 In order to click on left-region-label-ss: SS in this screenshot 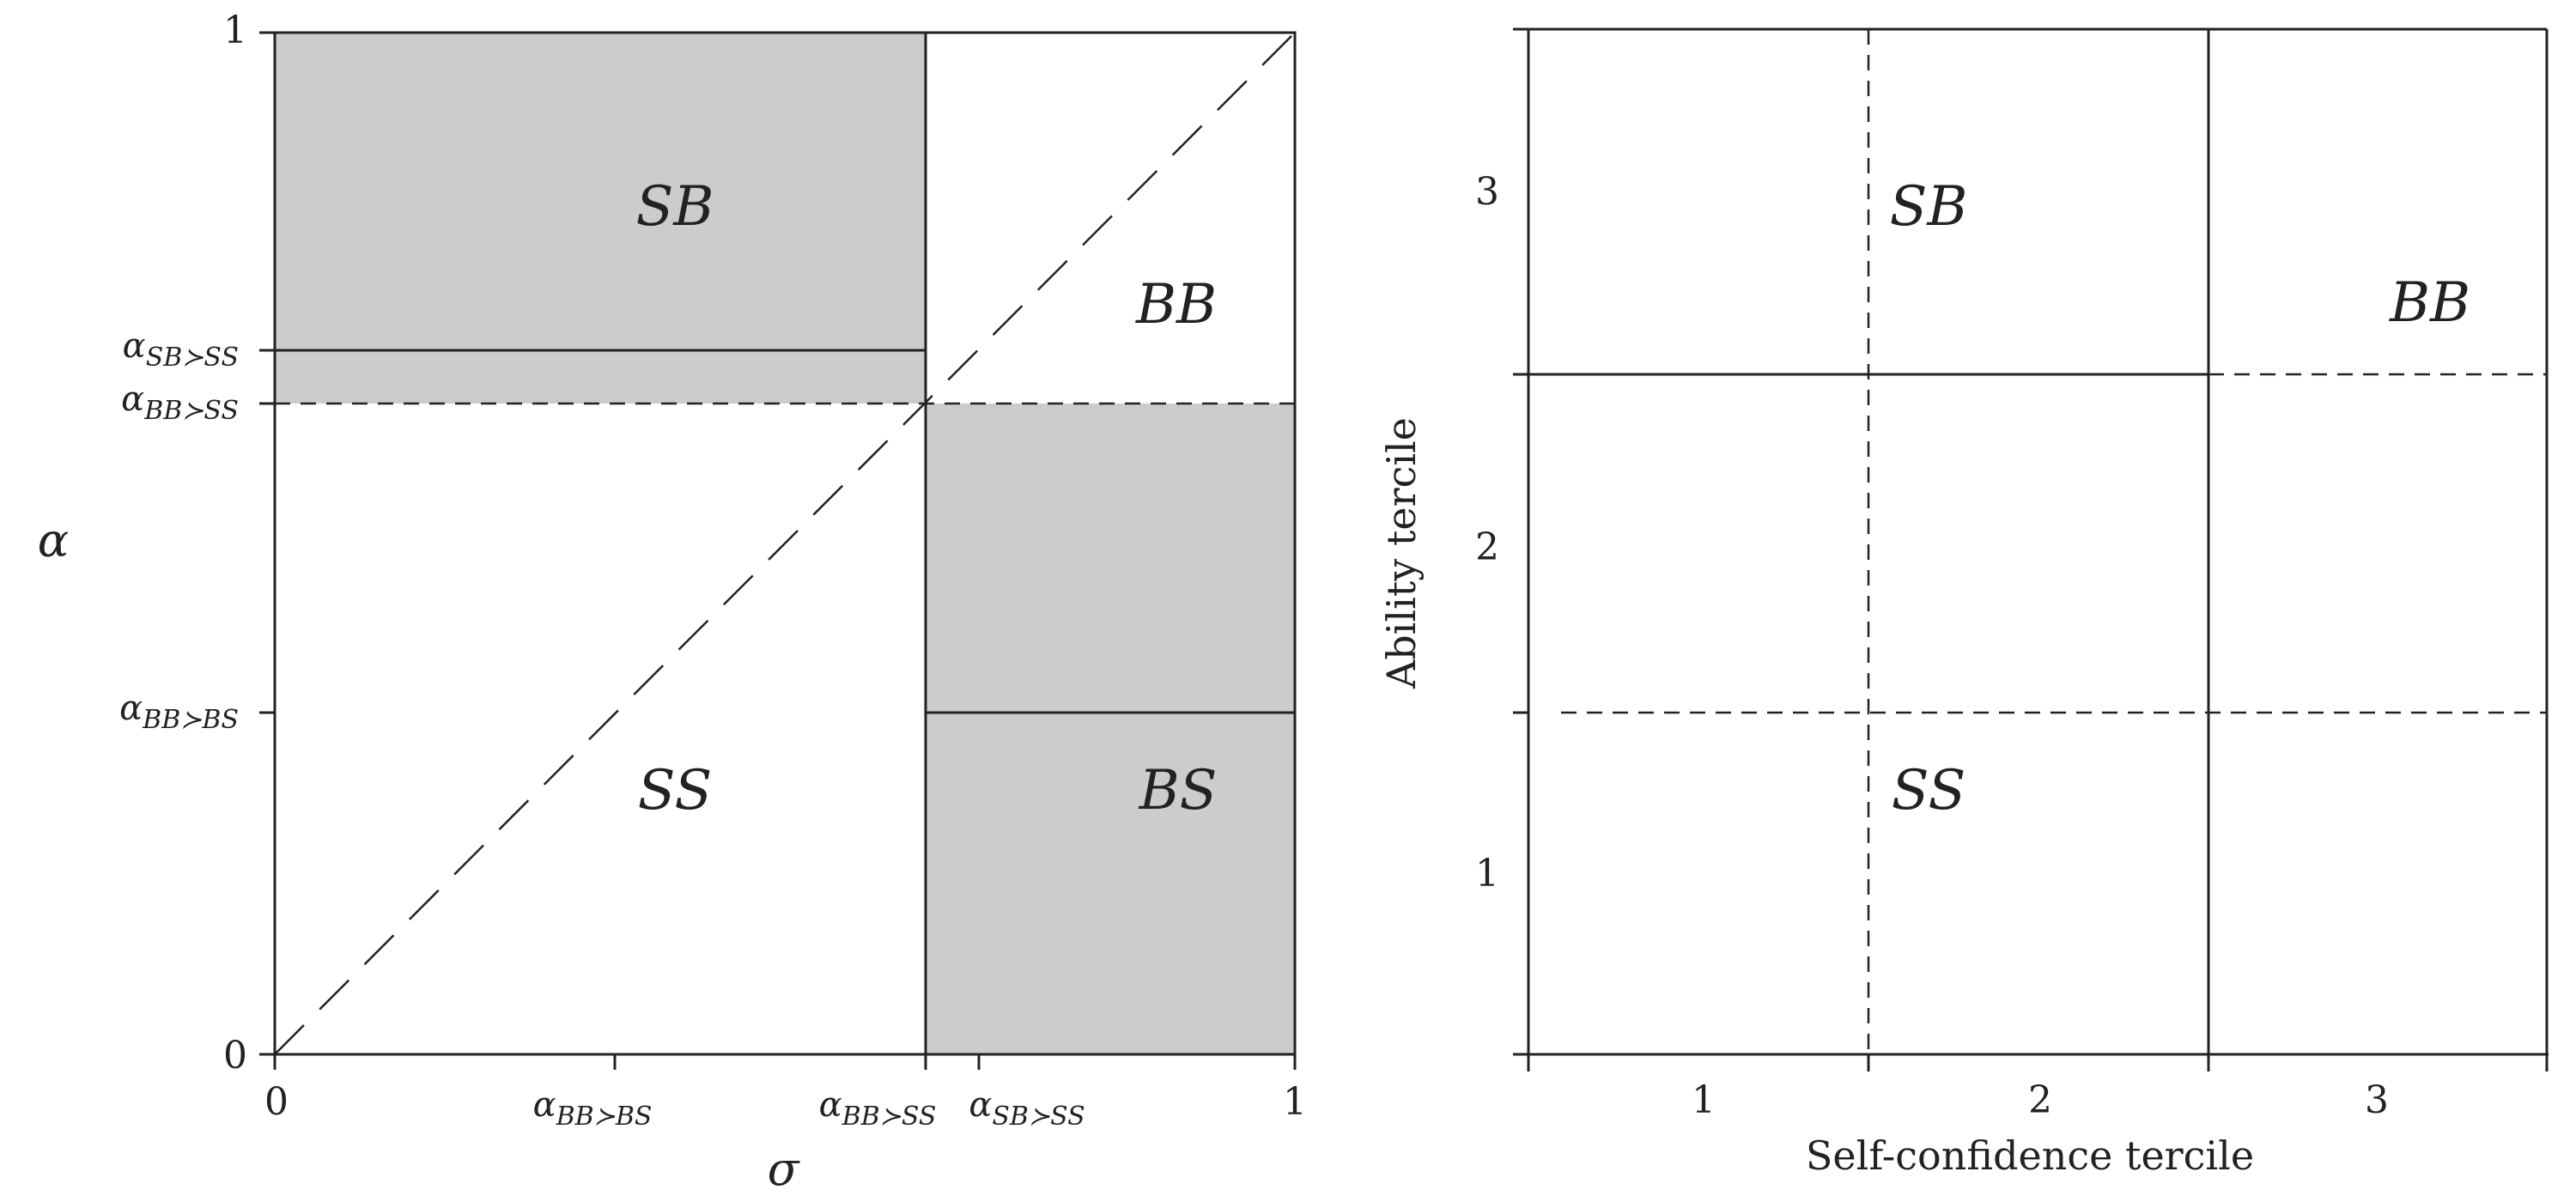, I will do `click(675, 791)`.